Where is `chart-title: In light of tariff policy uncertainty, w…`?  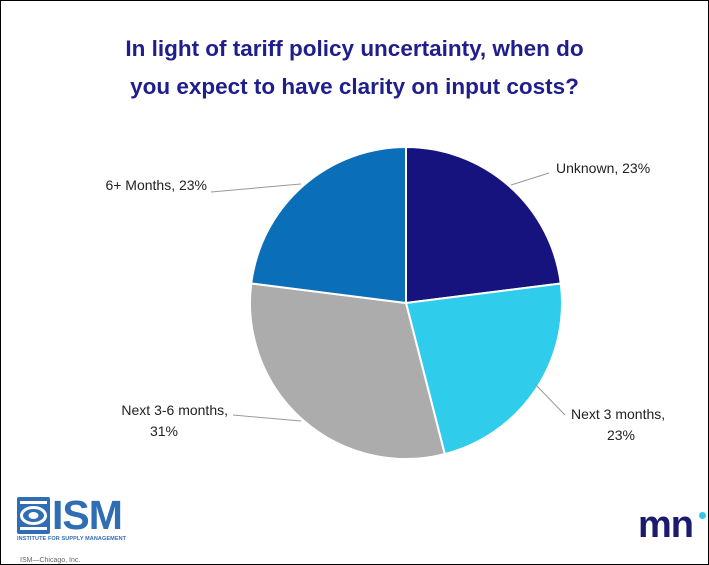 chart-title: In light of tariff policy uncertainty, w… is located at coordinates (354, 68).